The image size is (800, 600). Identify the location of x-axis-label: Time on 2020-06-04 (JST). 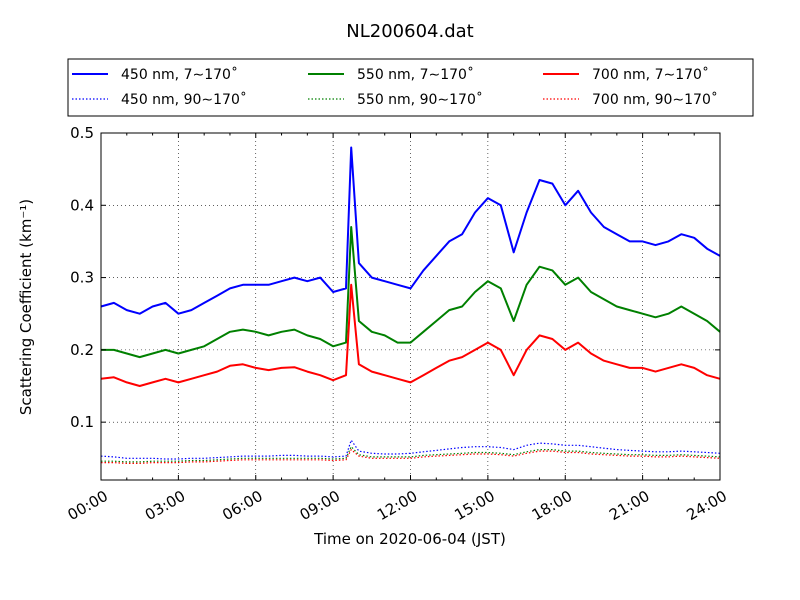
(409, 539).